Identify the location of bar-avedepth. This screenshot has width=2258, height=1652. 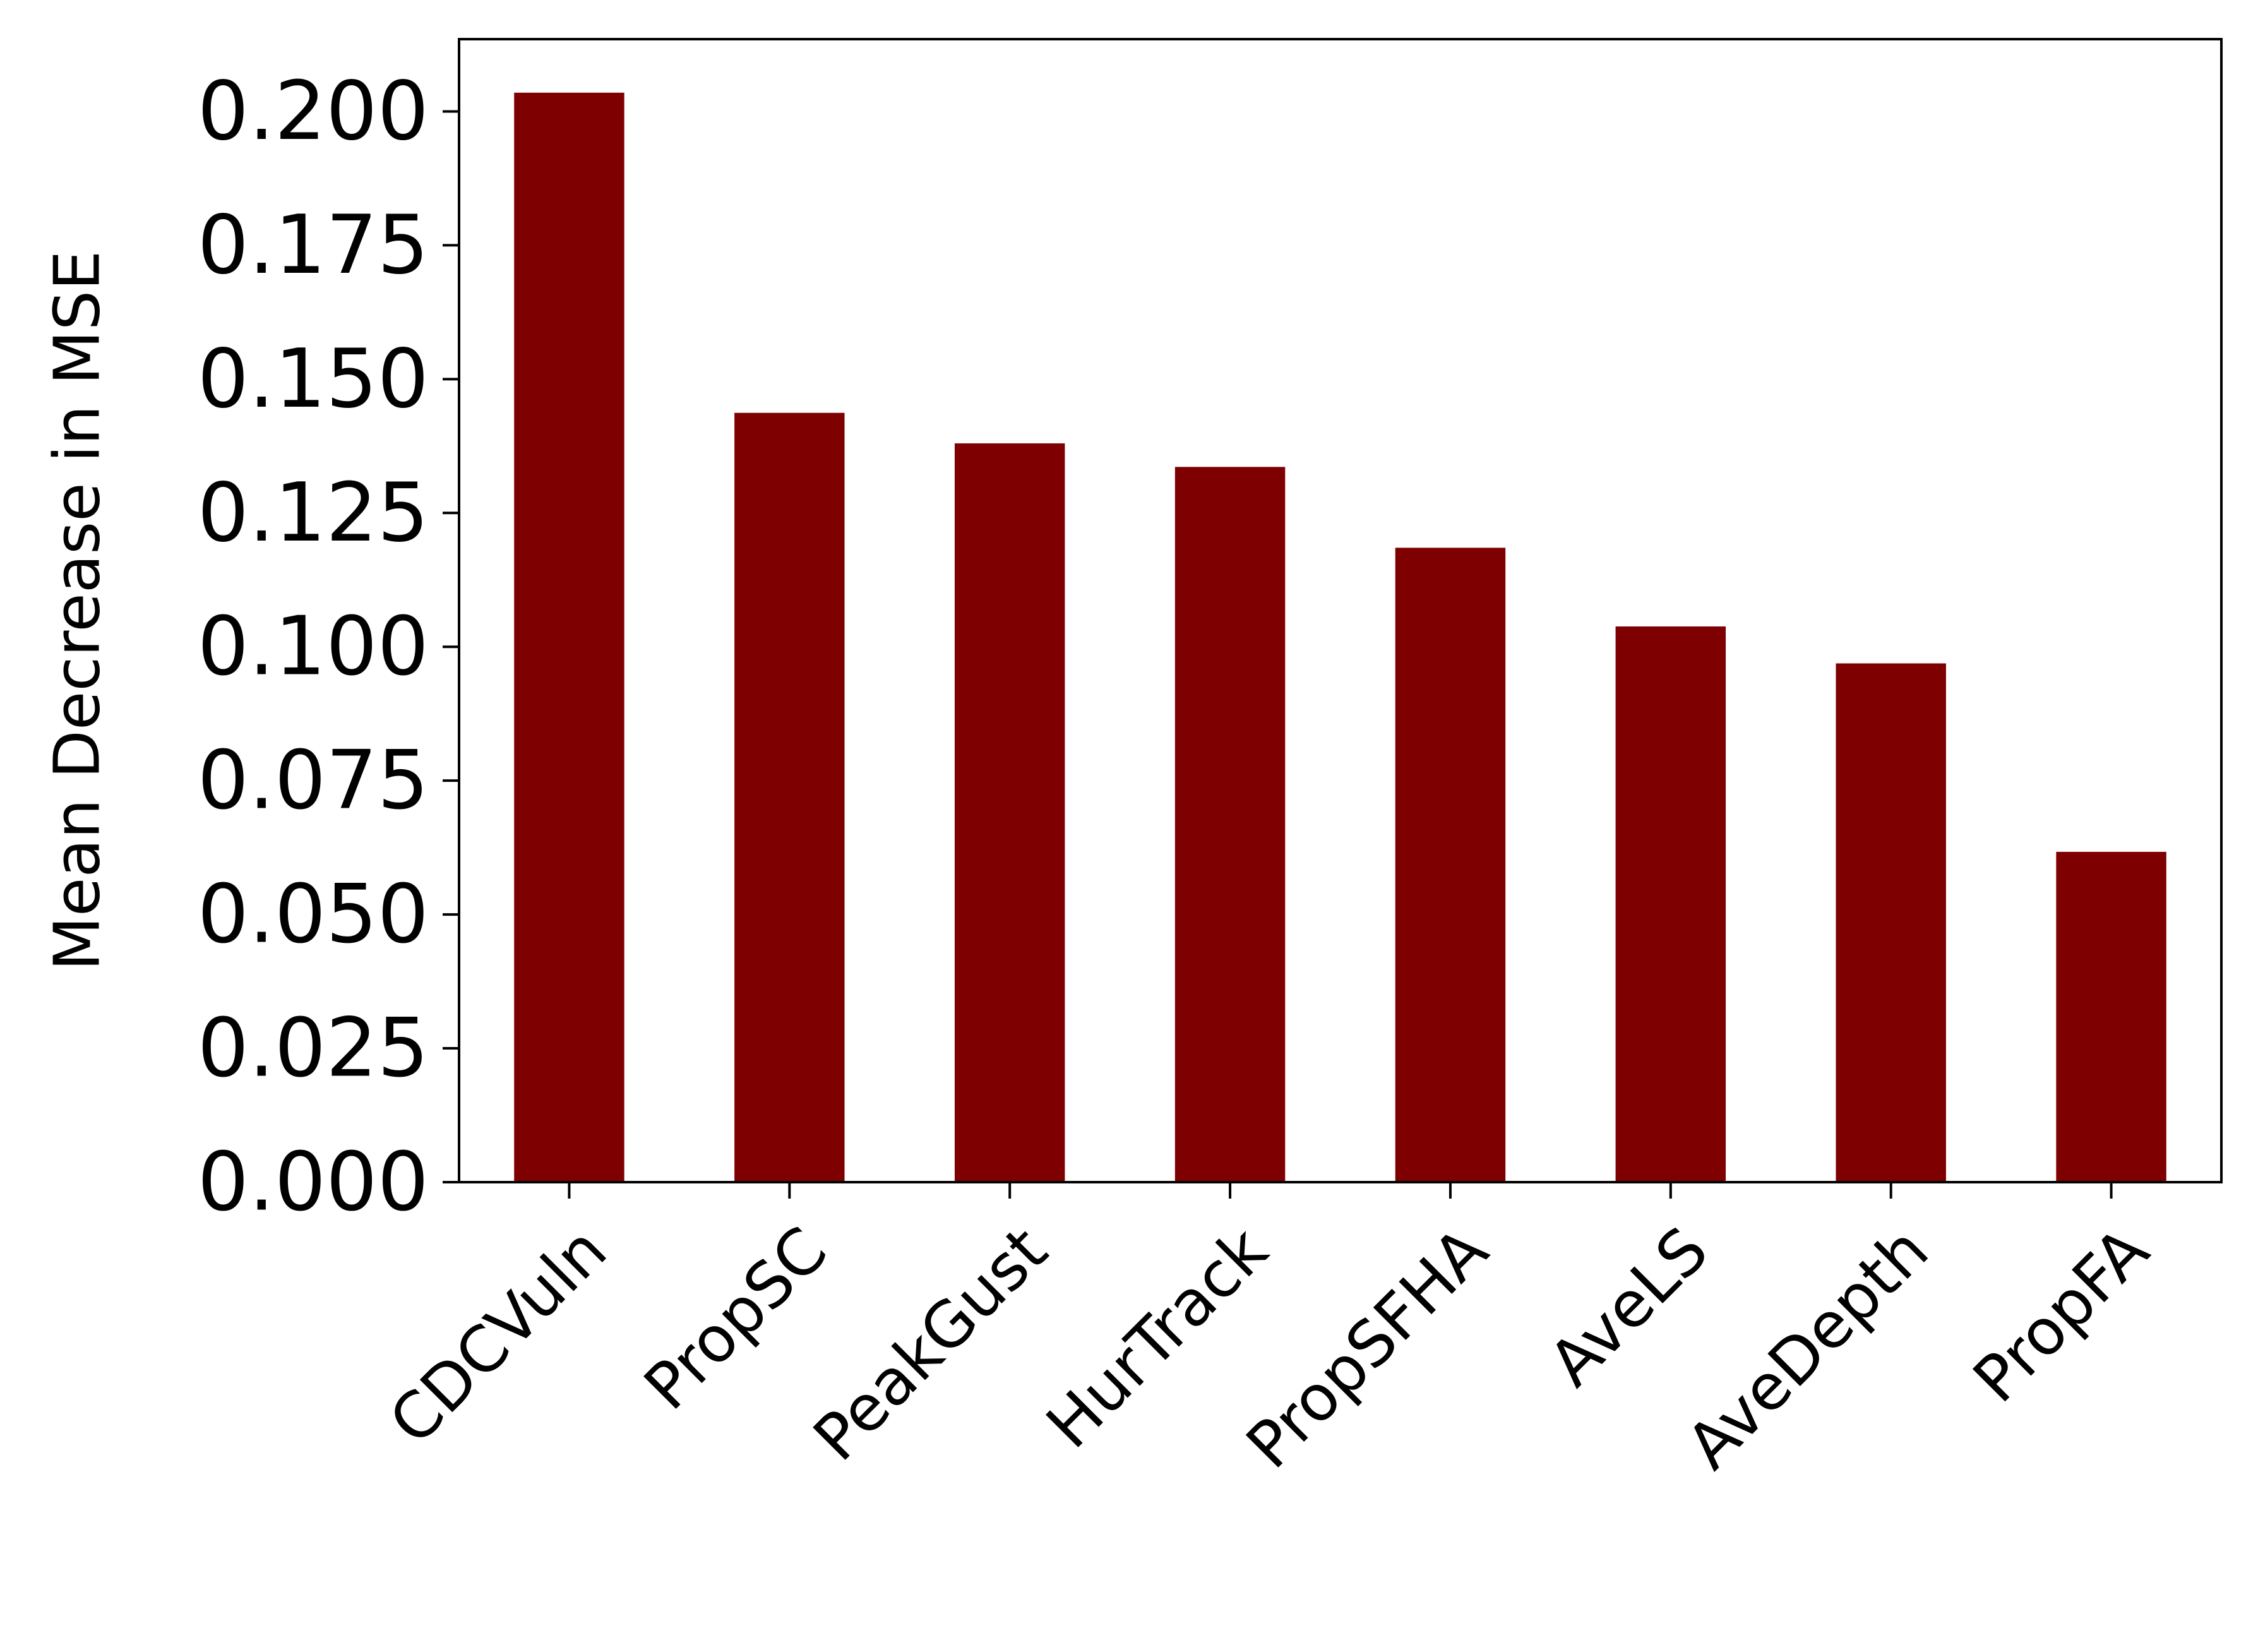
(1891, 922).